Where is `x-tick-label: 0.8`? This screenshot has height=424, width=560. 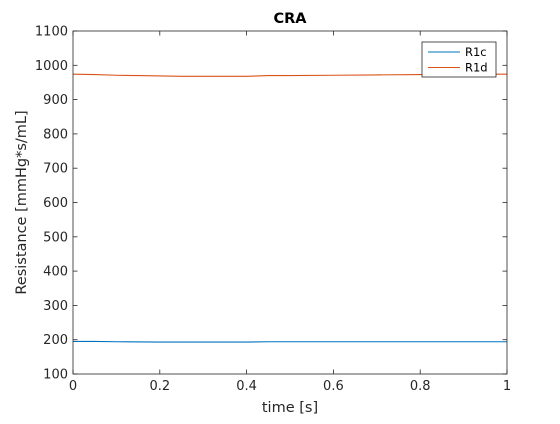 x-tick-label: 0.8 is located at coordinates (420, 386).